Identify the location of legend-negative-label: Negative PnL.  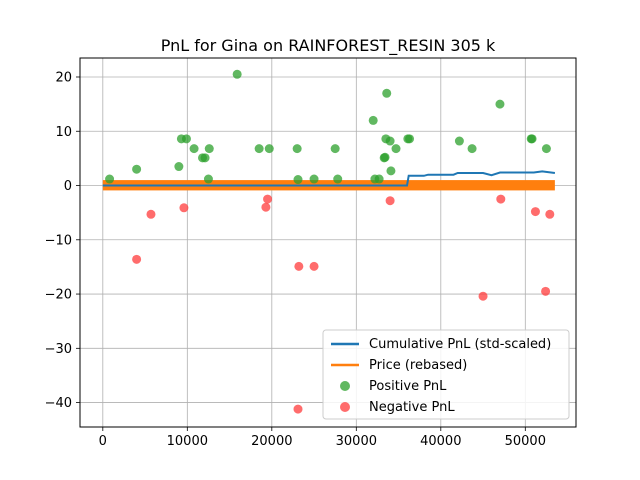
(412, 407).